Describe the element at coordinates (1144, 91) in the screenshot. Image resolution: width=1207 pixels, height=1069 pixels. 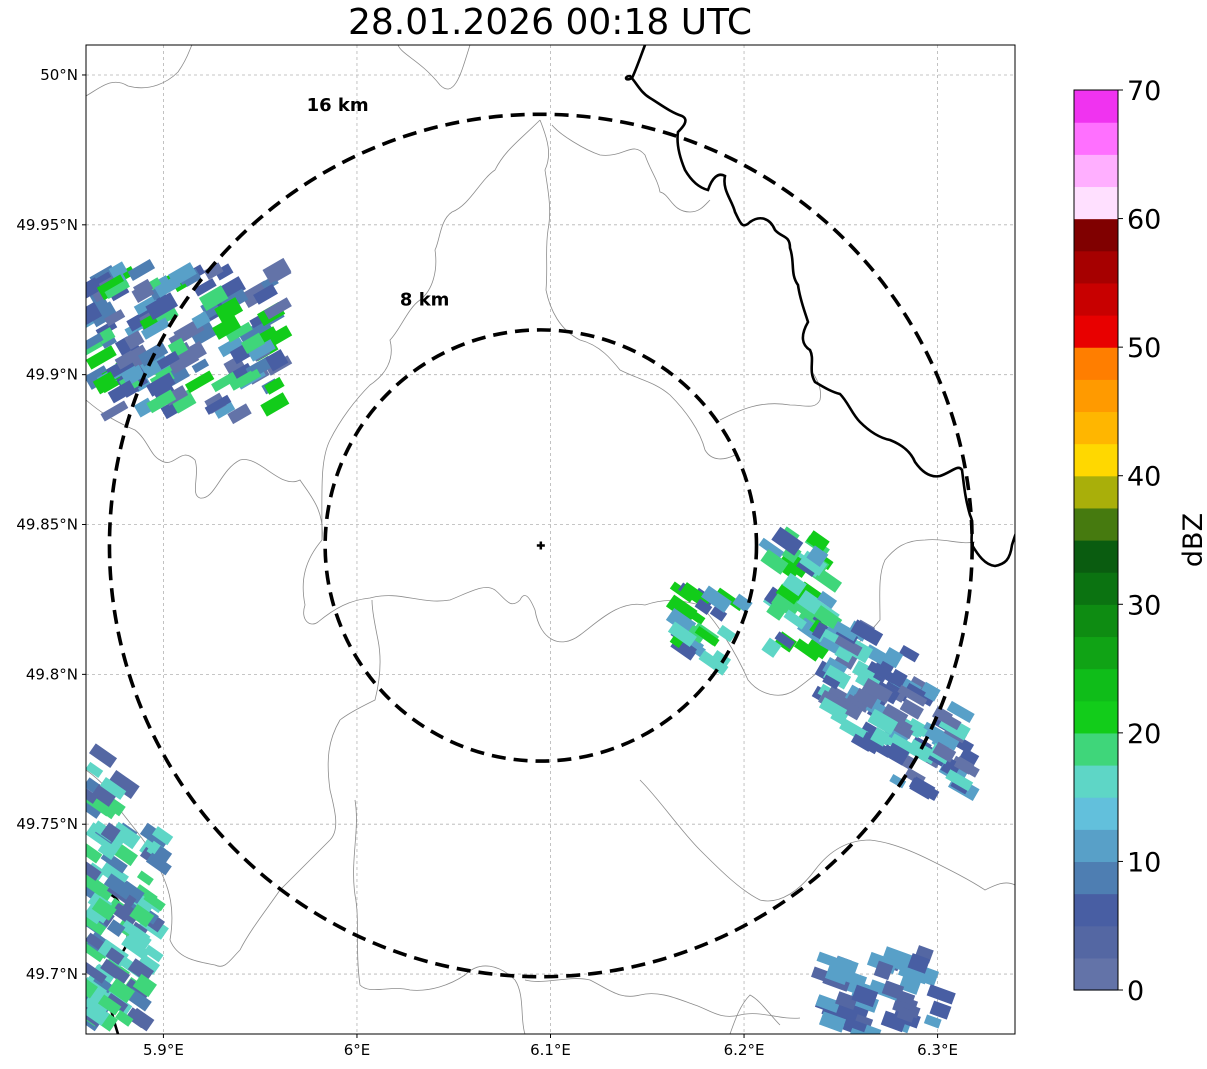
I see `colorbar-tick-label: 70` at that location.